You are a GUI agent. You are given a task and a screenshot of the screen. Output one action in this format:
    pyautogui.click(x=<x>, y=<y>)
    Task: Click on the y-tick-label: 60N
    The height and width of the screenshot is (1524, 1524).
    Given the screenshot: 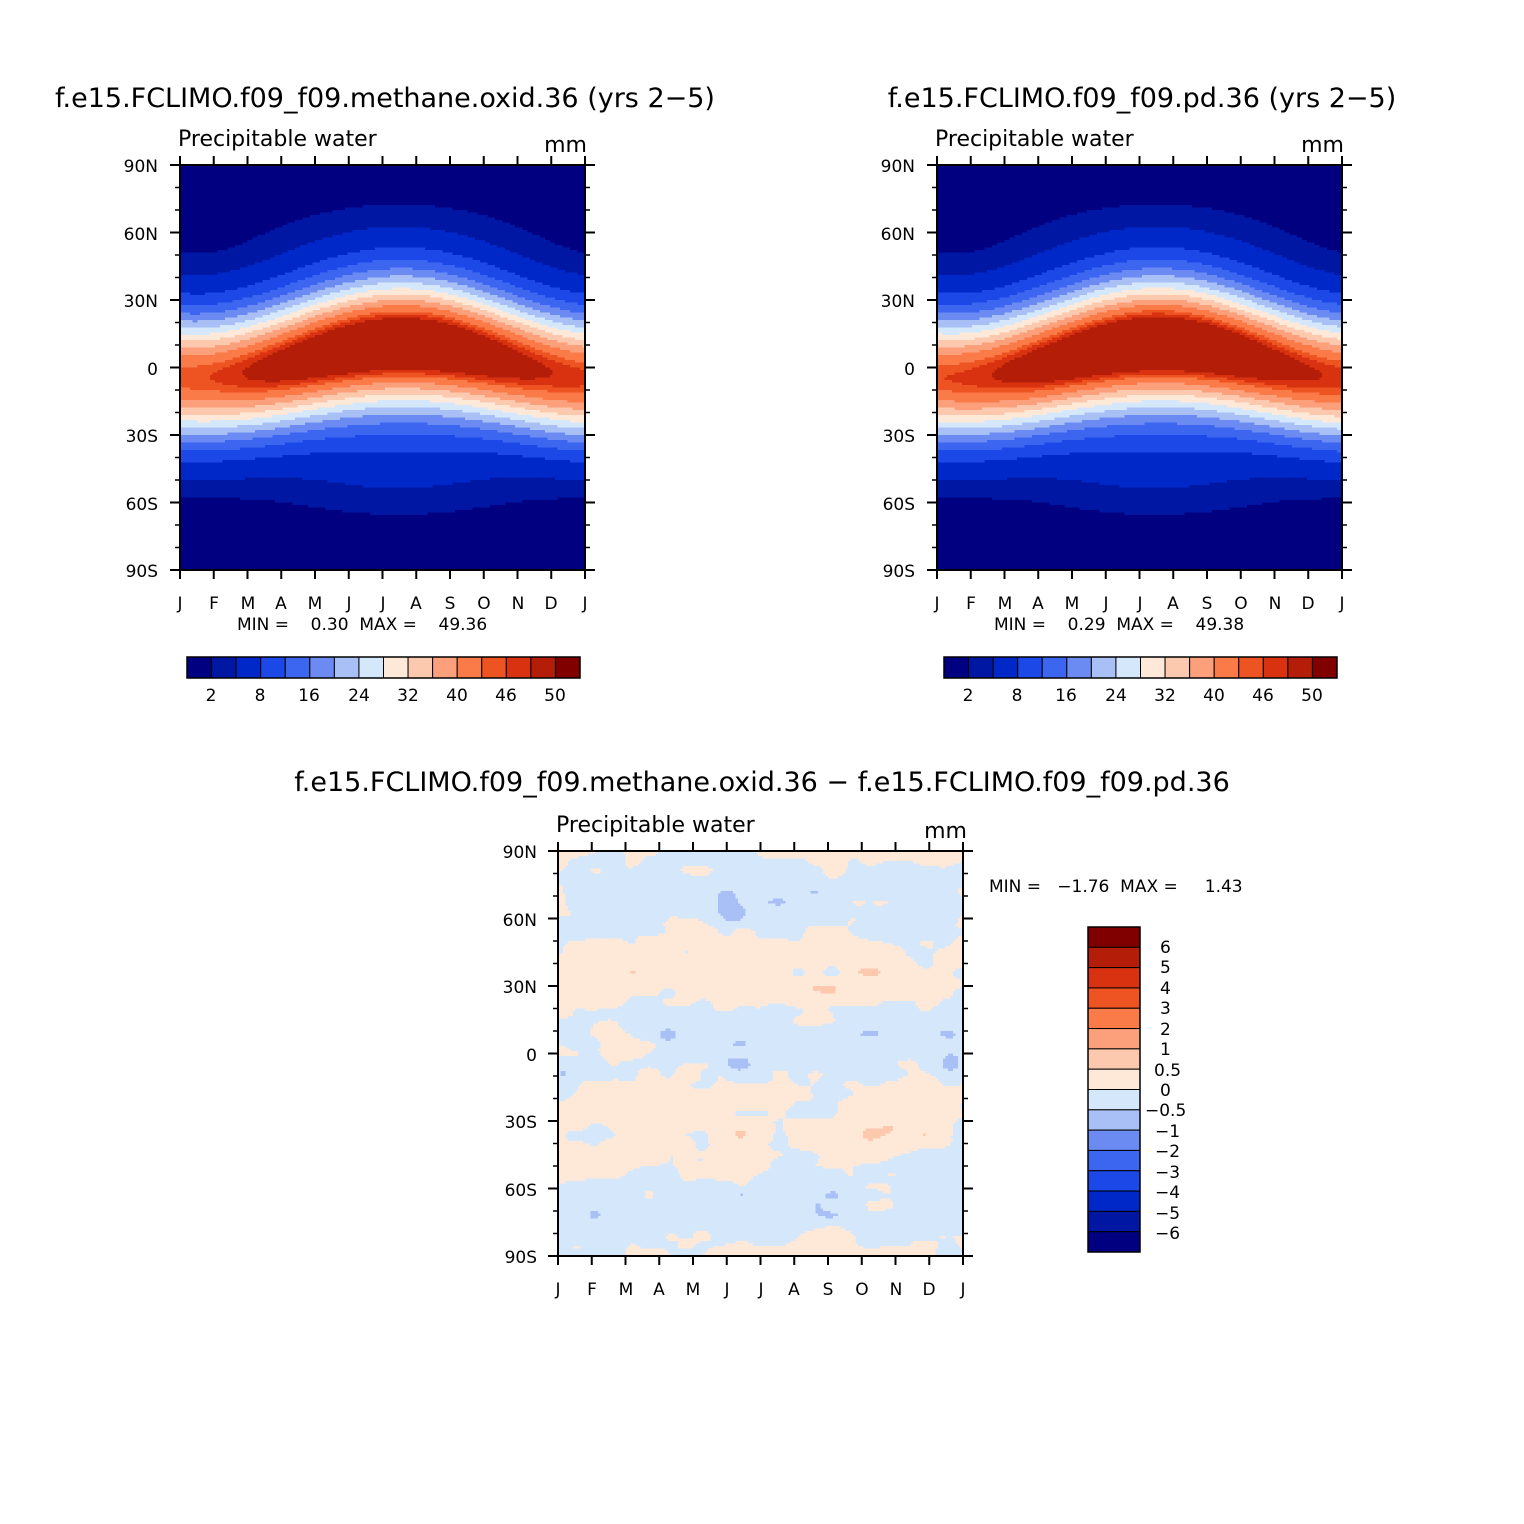 What is the action you would take?
    pyautogui.click(x=898, y=235)
    